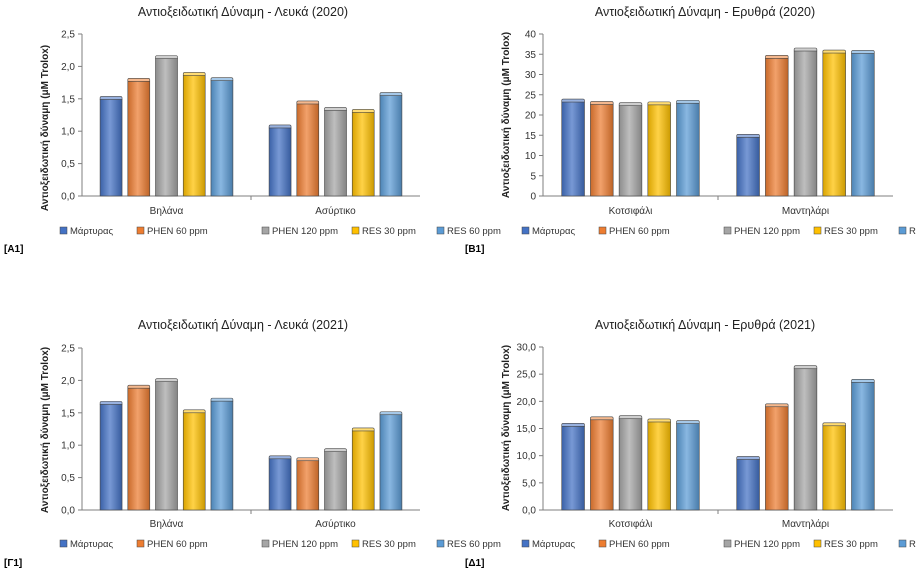 The height and width of the screenshot is (573, 916). Describe the element at coordinates (705, 325) in the screenshot. I see `panel-d1-title: Αντιοξειδωτική Δύναμη - Ερυθρά (2021)` at that location.